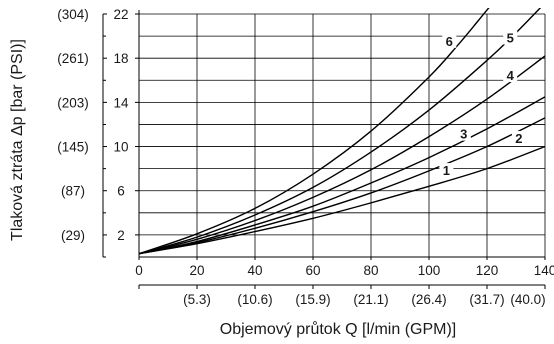 This screenshot has height=344, width=554. What do you see at coordinates (121, 191) in the screenshot?
I see `y-tick-label: 6` at bounding box center [121, 191].